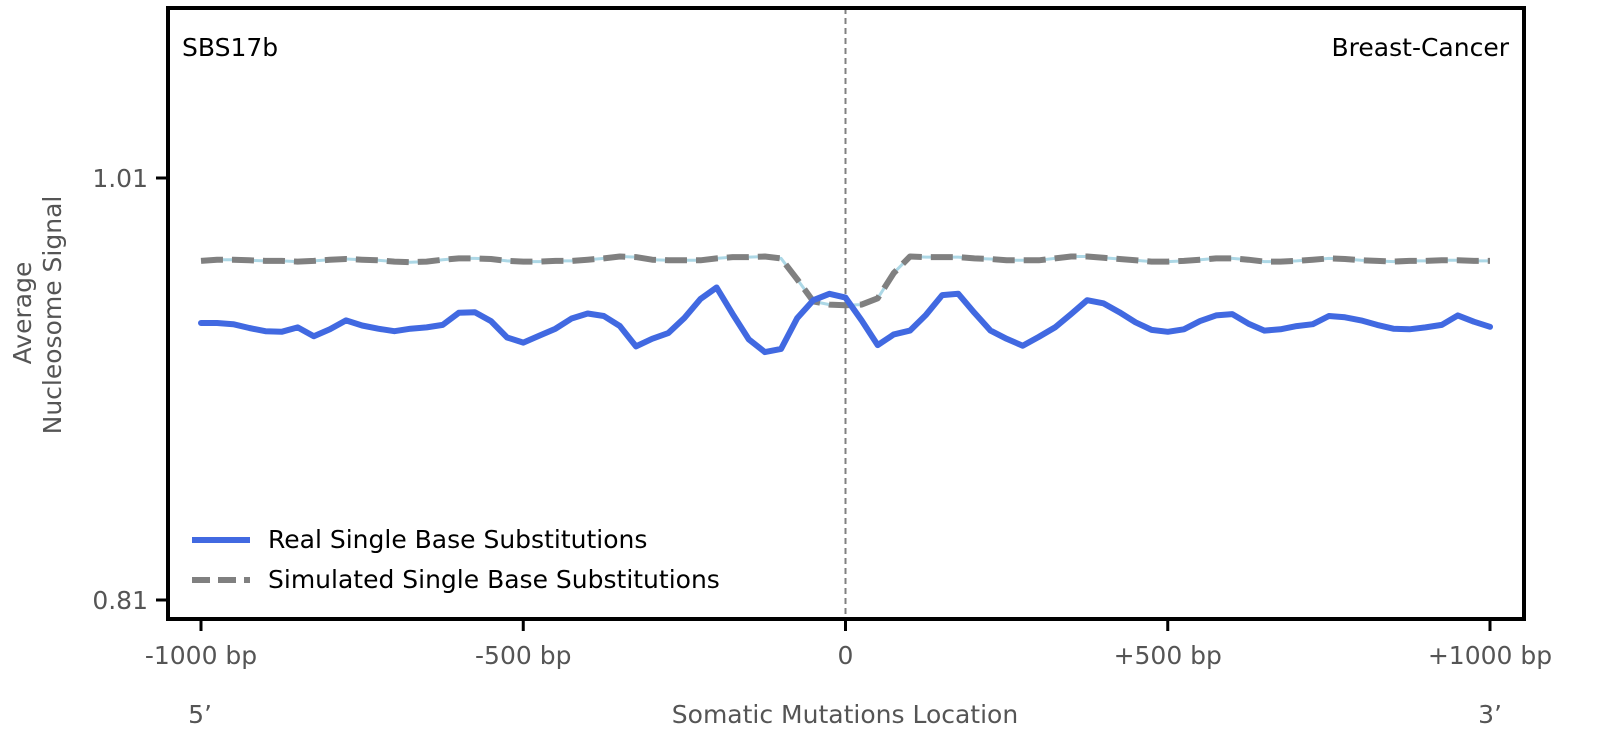 The height and width of the screenshot is (756, 1603). Describe the element at coordinates (130, 389) in the screenshot. I see `y-axis: 1.01 0.81` at that location.